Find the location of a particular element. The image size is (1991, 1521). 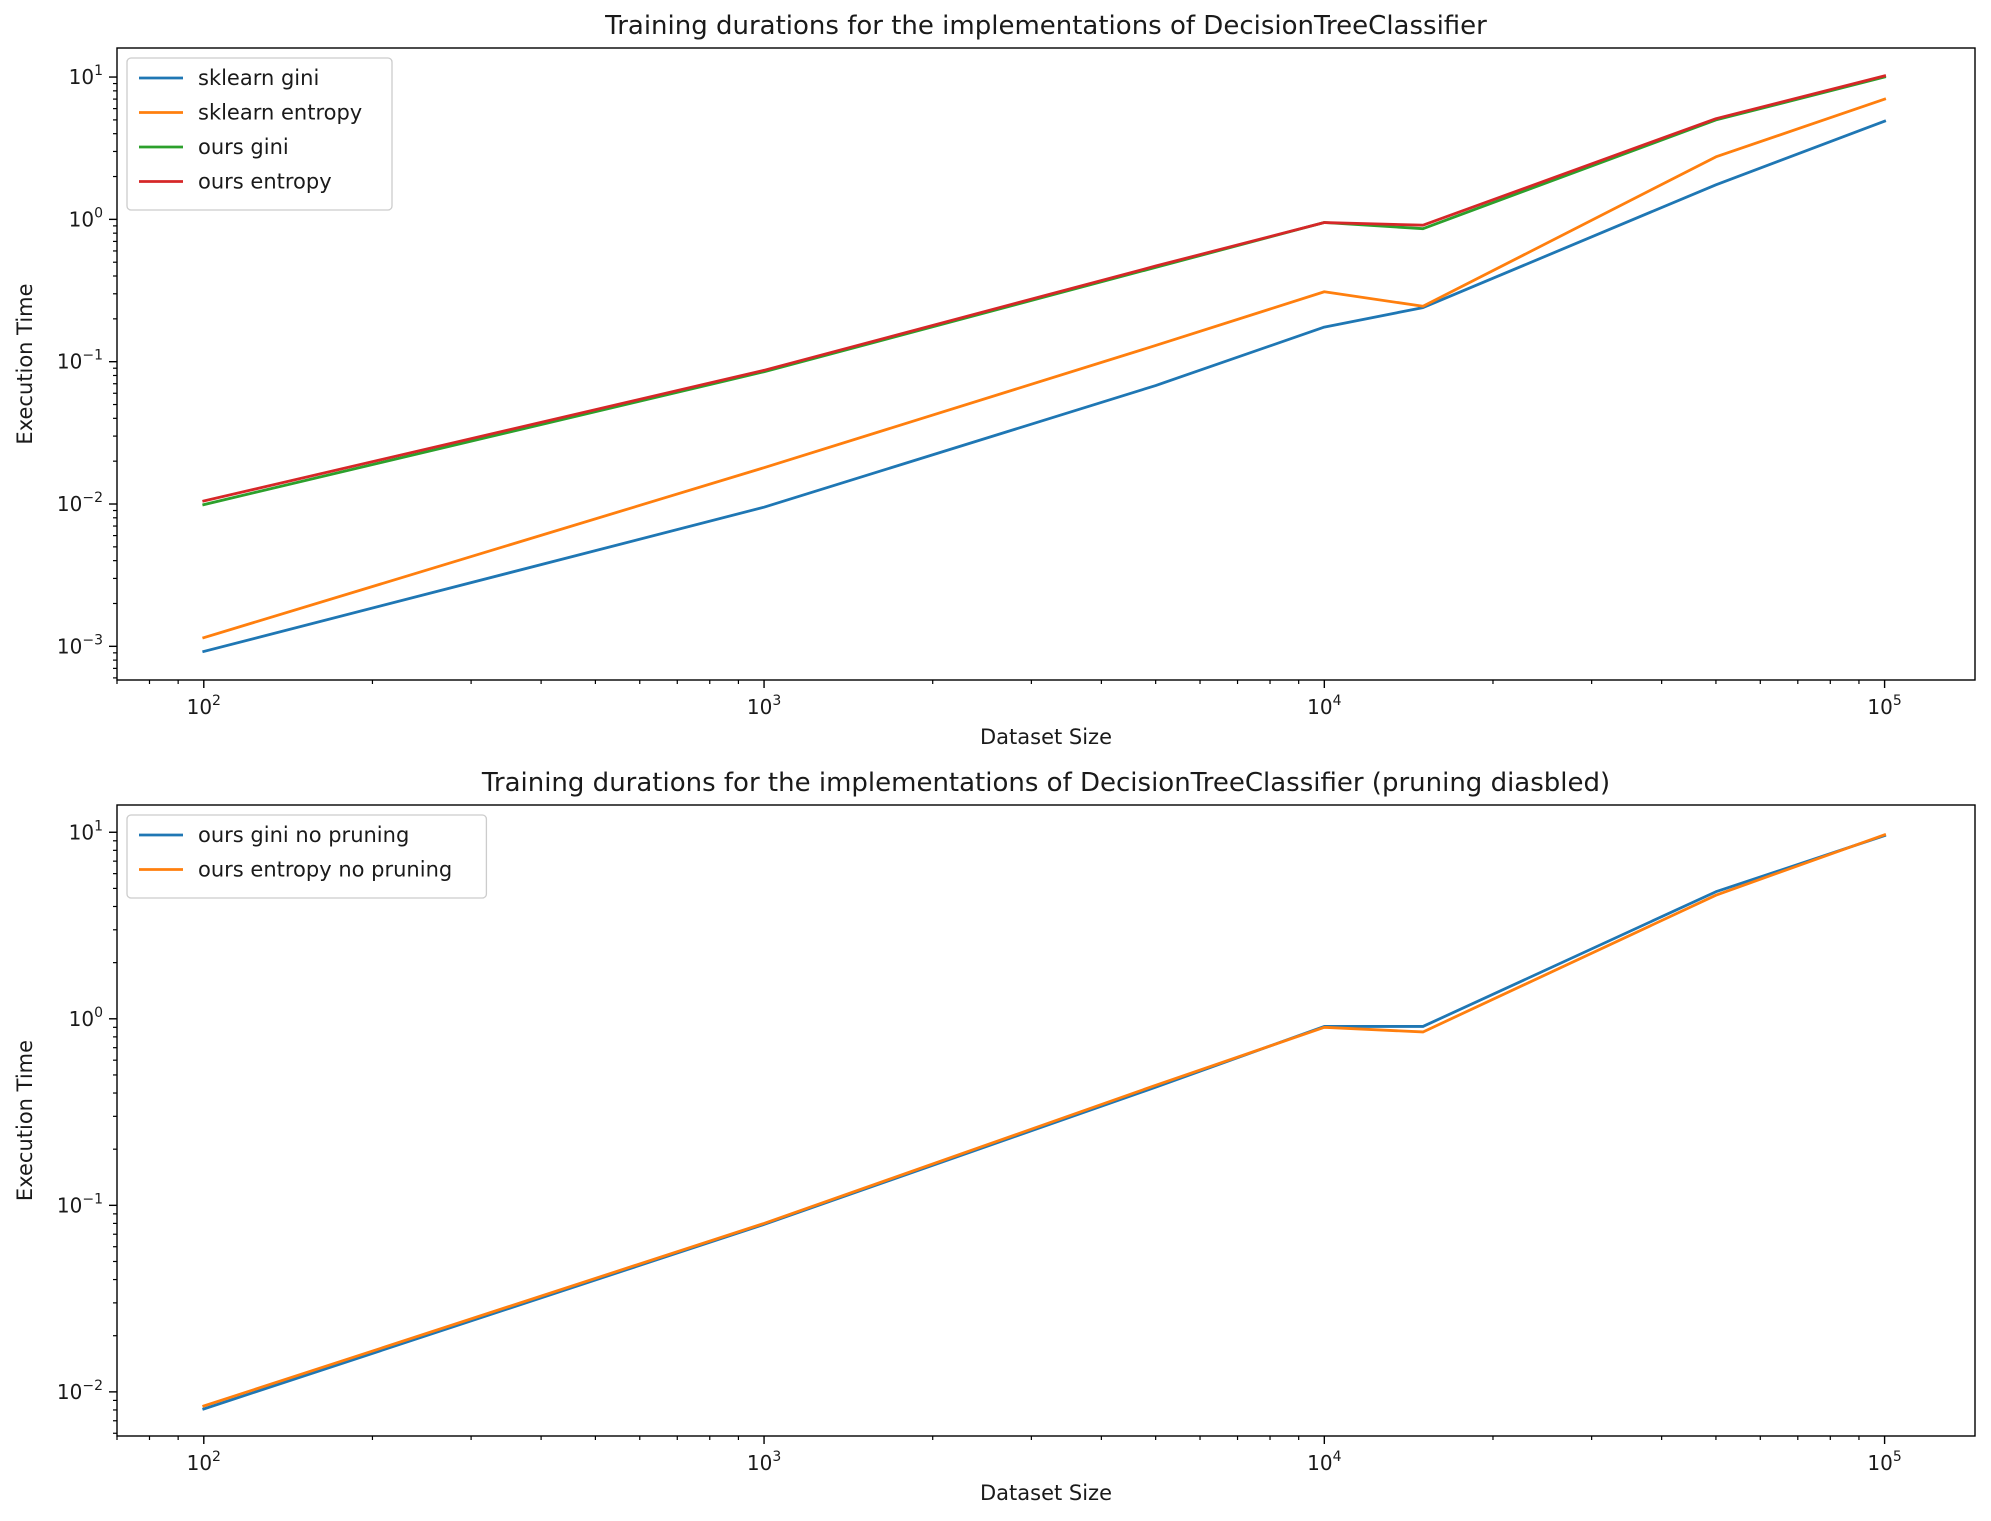

chart2-y-tick-label: 10¹ is located at coordinates (86, 831).